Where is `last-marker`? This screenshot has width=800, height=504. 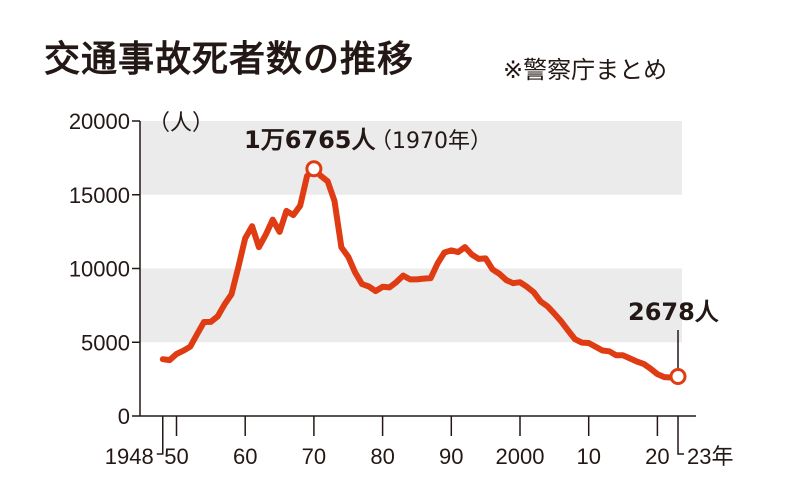
last-marker is located at coordinates (678, 376).